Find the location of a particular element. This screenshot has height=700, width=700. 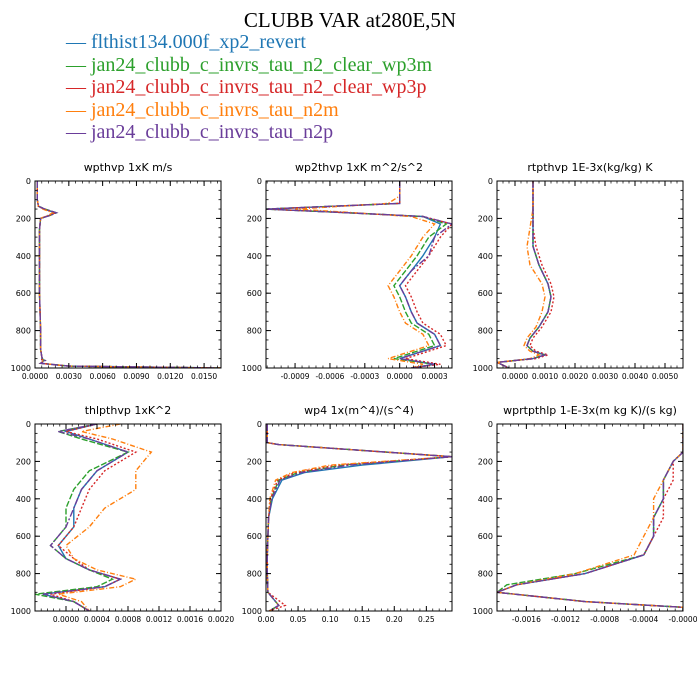

x-tick-label: -0.0006 is located at coordinates (329, 376).